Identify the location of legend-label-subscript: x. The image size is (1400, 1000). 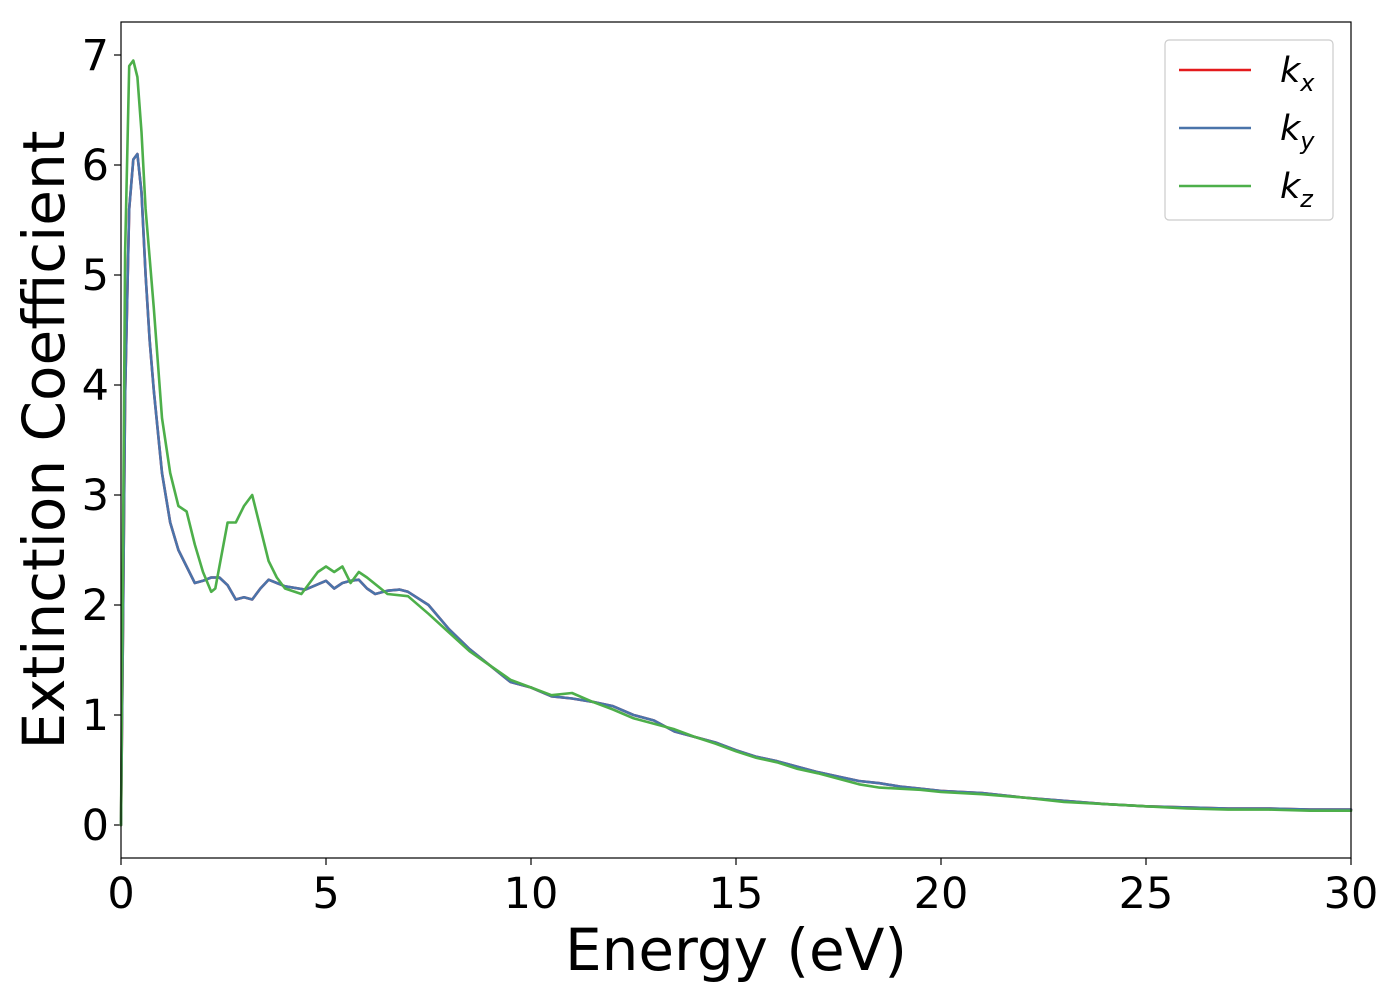
(1307, 83).